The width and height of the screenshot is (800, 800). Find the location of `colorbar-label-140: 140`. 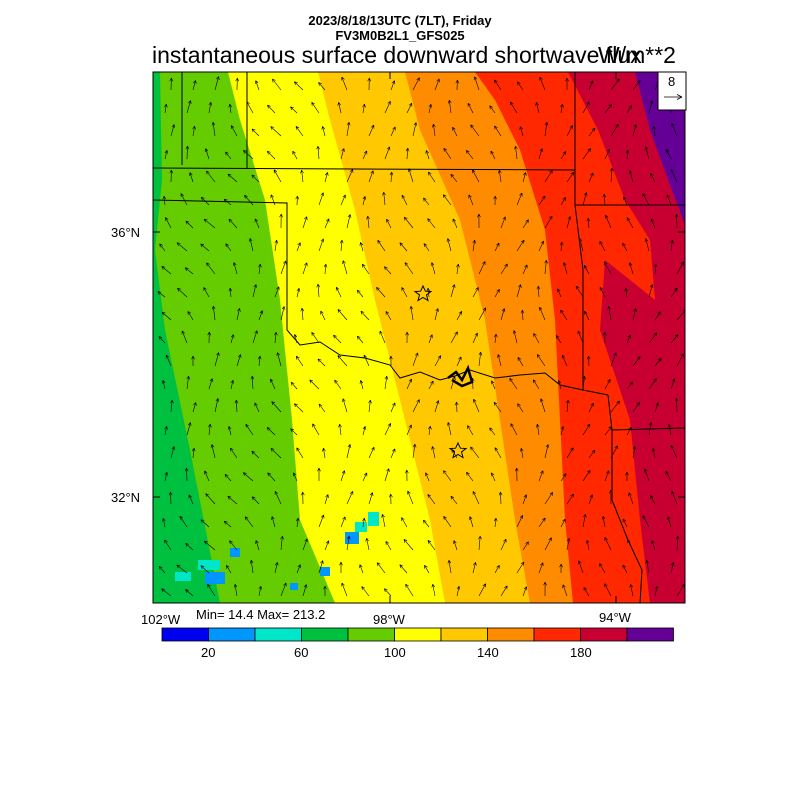

colorbar-label-140: 140 is located at coordinates (488, 652).